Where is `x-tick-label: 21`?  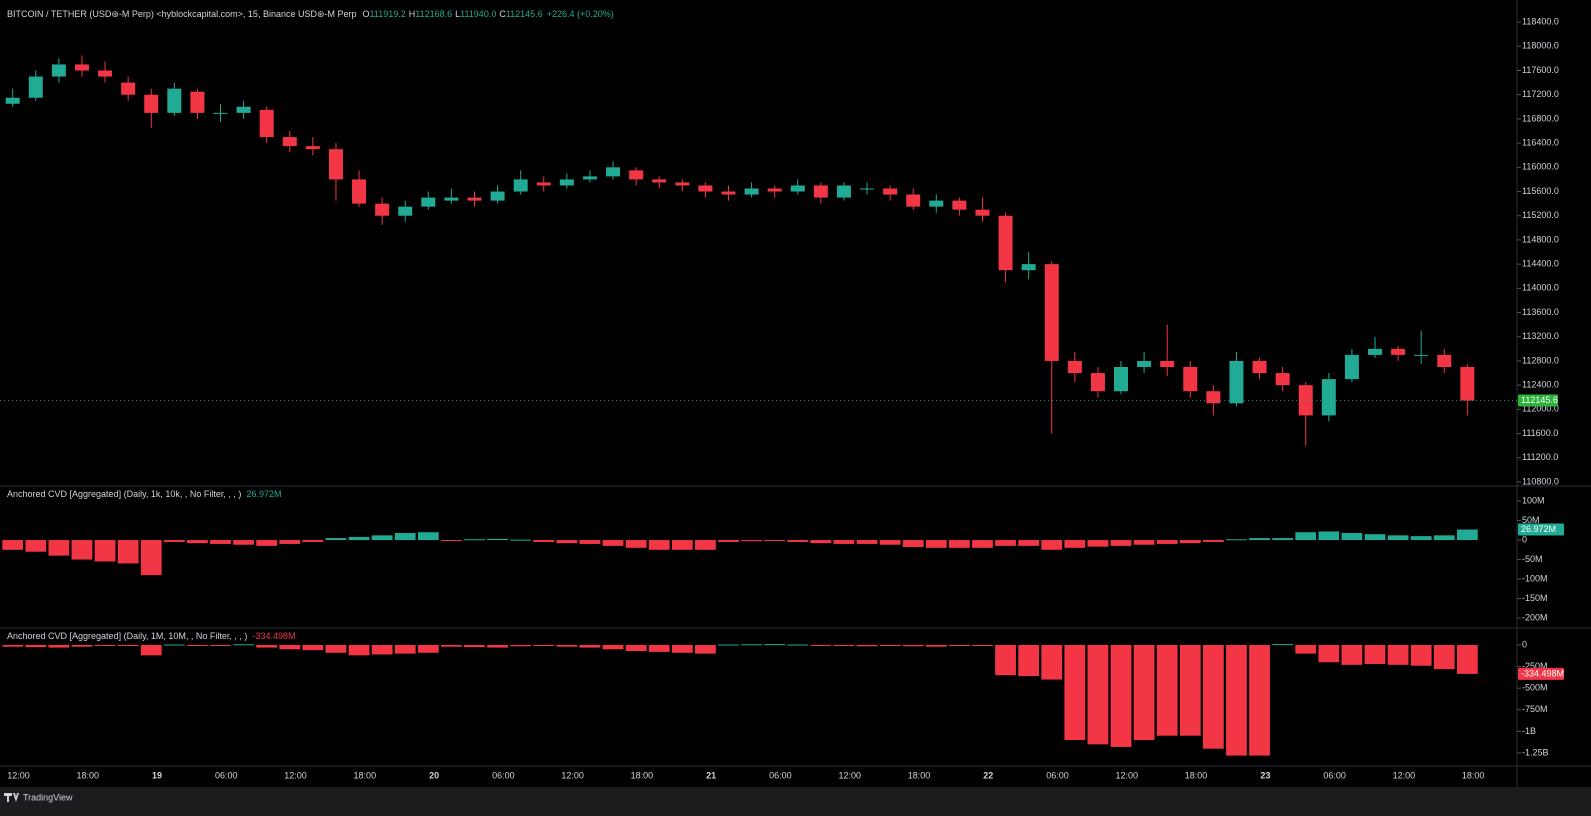 x-tick-label: 21 is located at coordinates (711, 775).